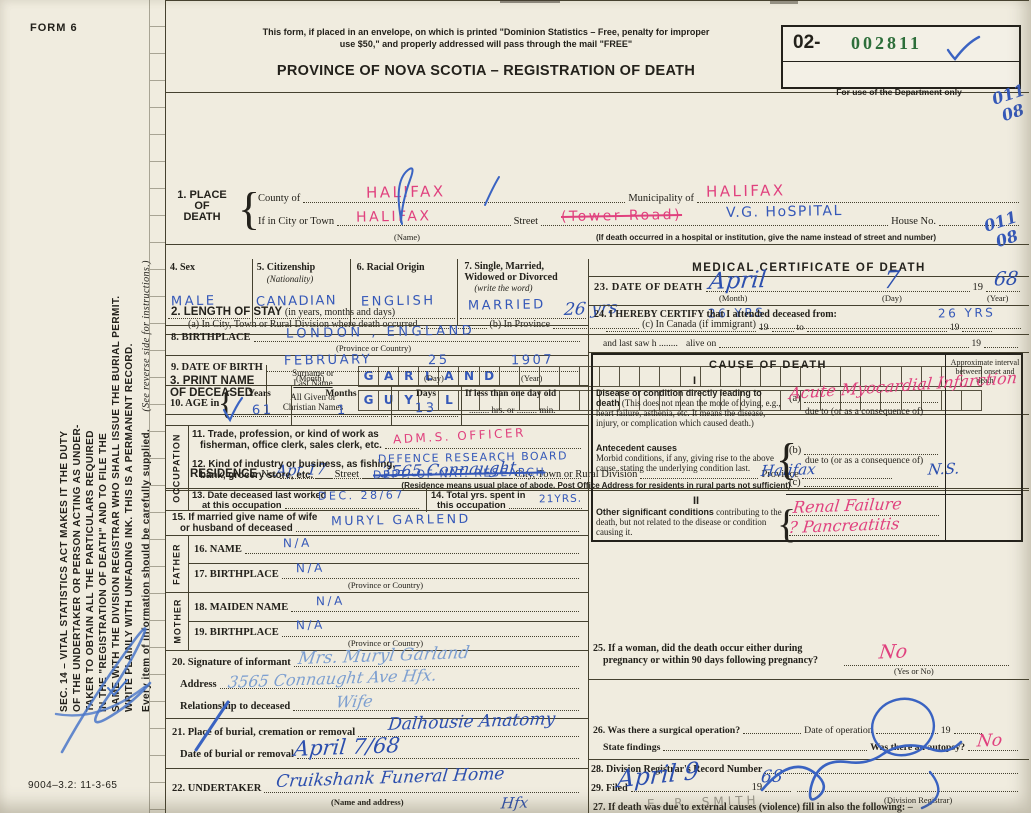 This screenshot has height=813, width=1031. Describe the element at coordinates (945, 447) in the screenshot. I see `interval-divider` at that location.